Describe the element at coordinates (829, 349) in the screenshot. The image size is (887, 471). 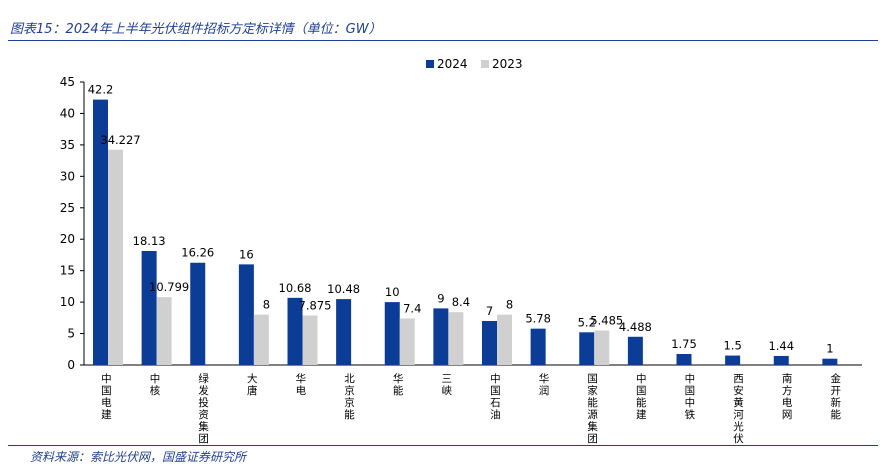
I see `data-label-2024: 1` at that location.